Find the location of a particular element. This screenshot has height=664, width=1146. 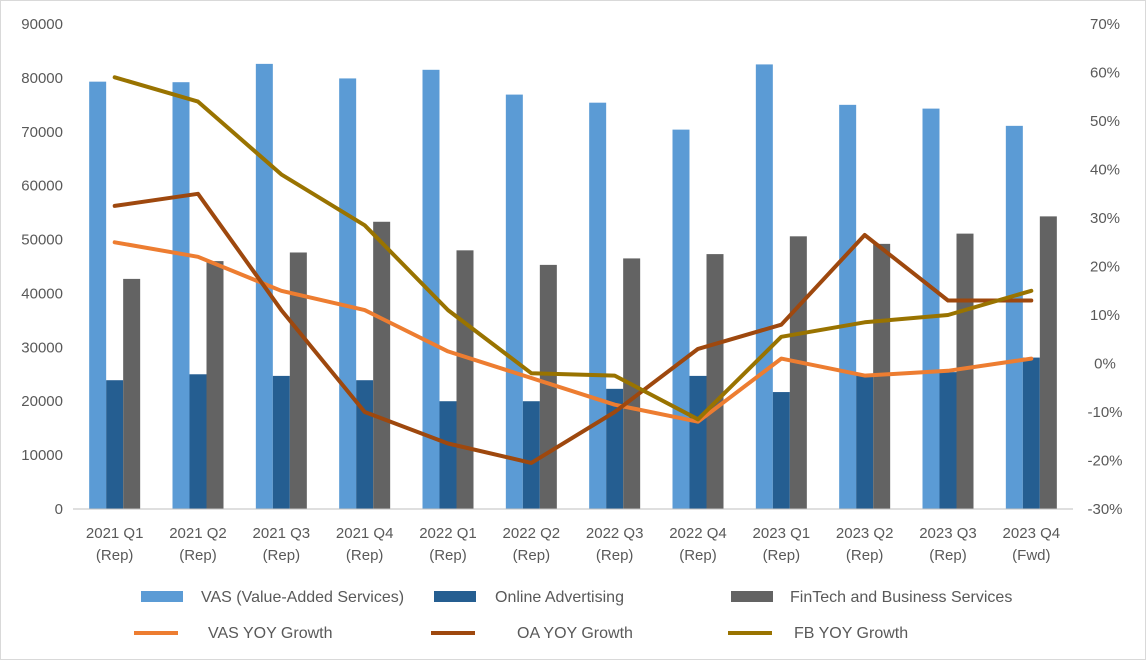

y-tick-label: 10000 is located at coordinates (42, 455).